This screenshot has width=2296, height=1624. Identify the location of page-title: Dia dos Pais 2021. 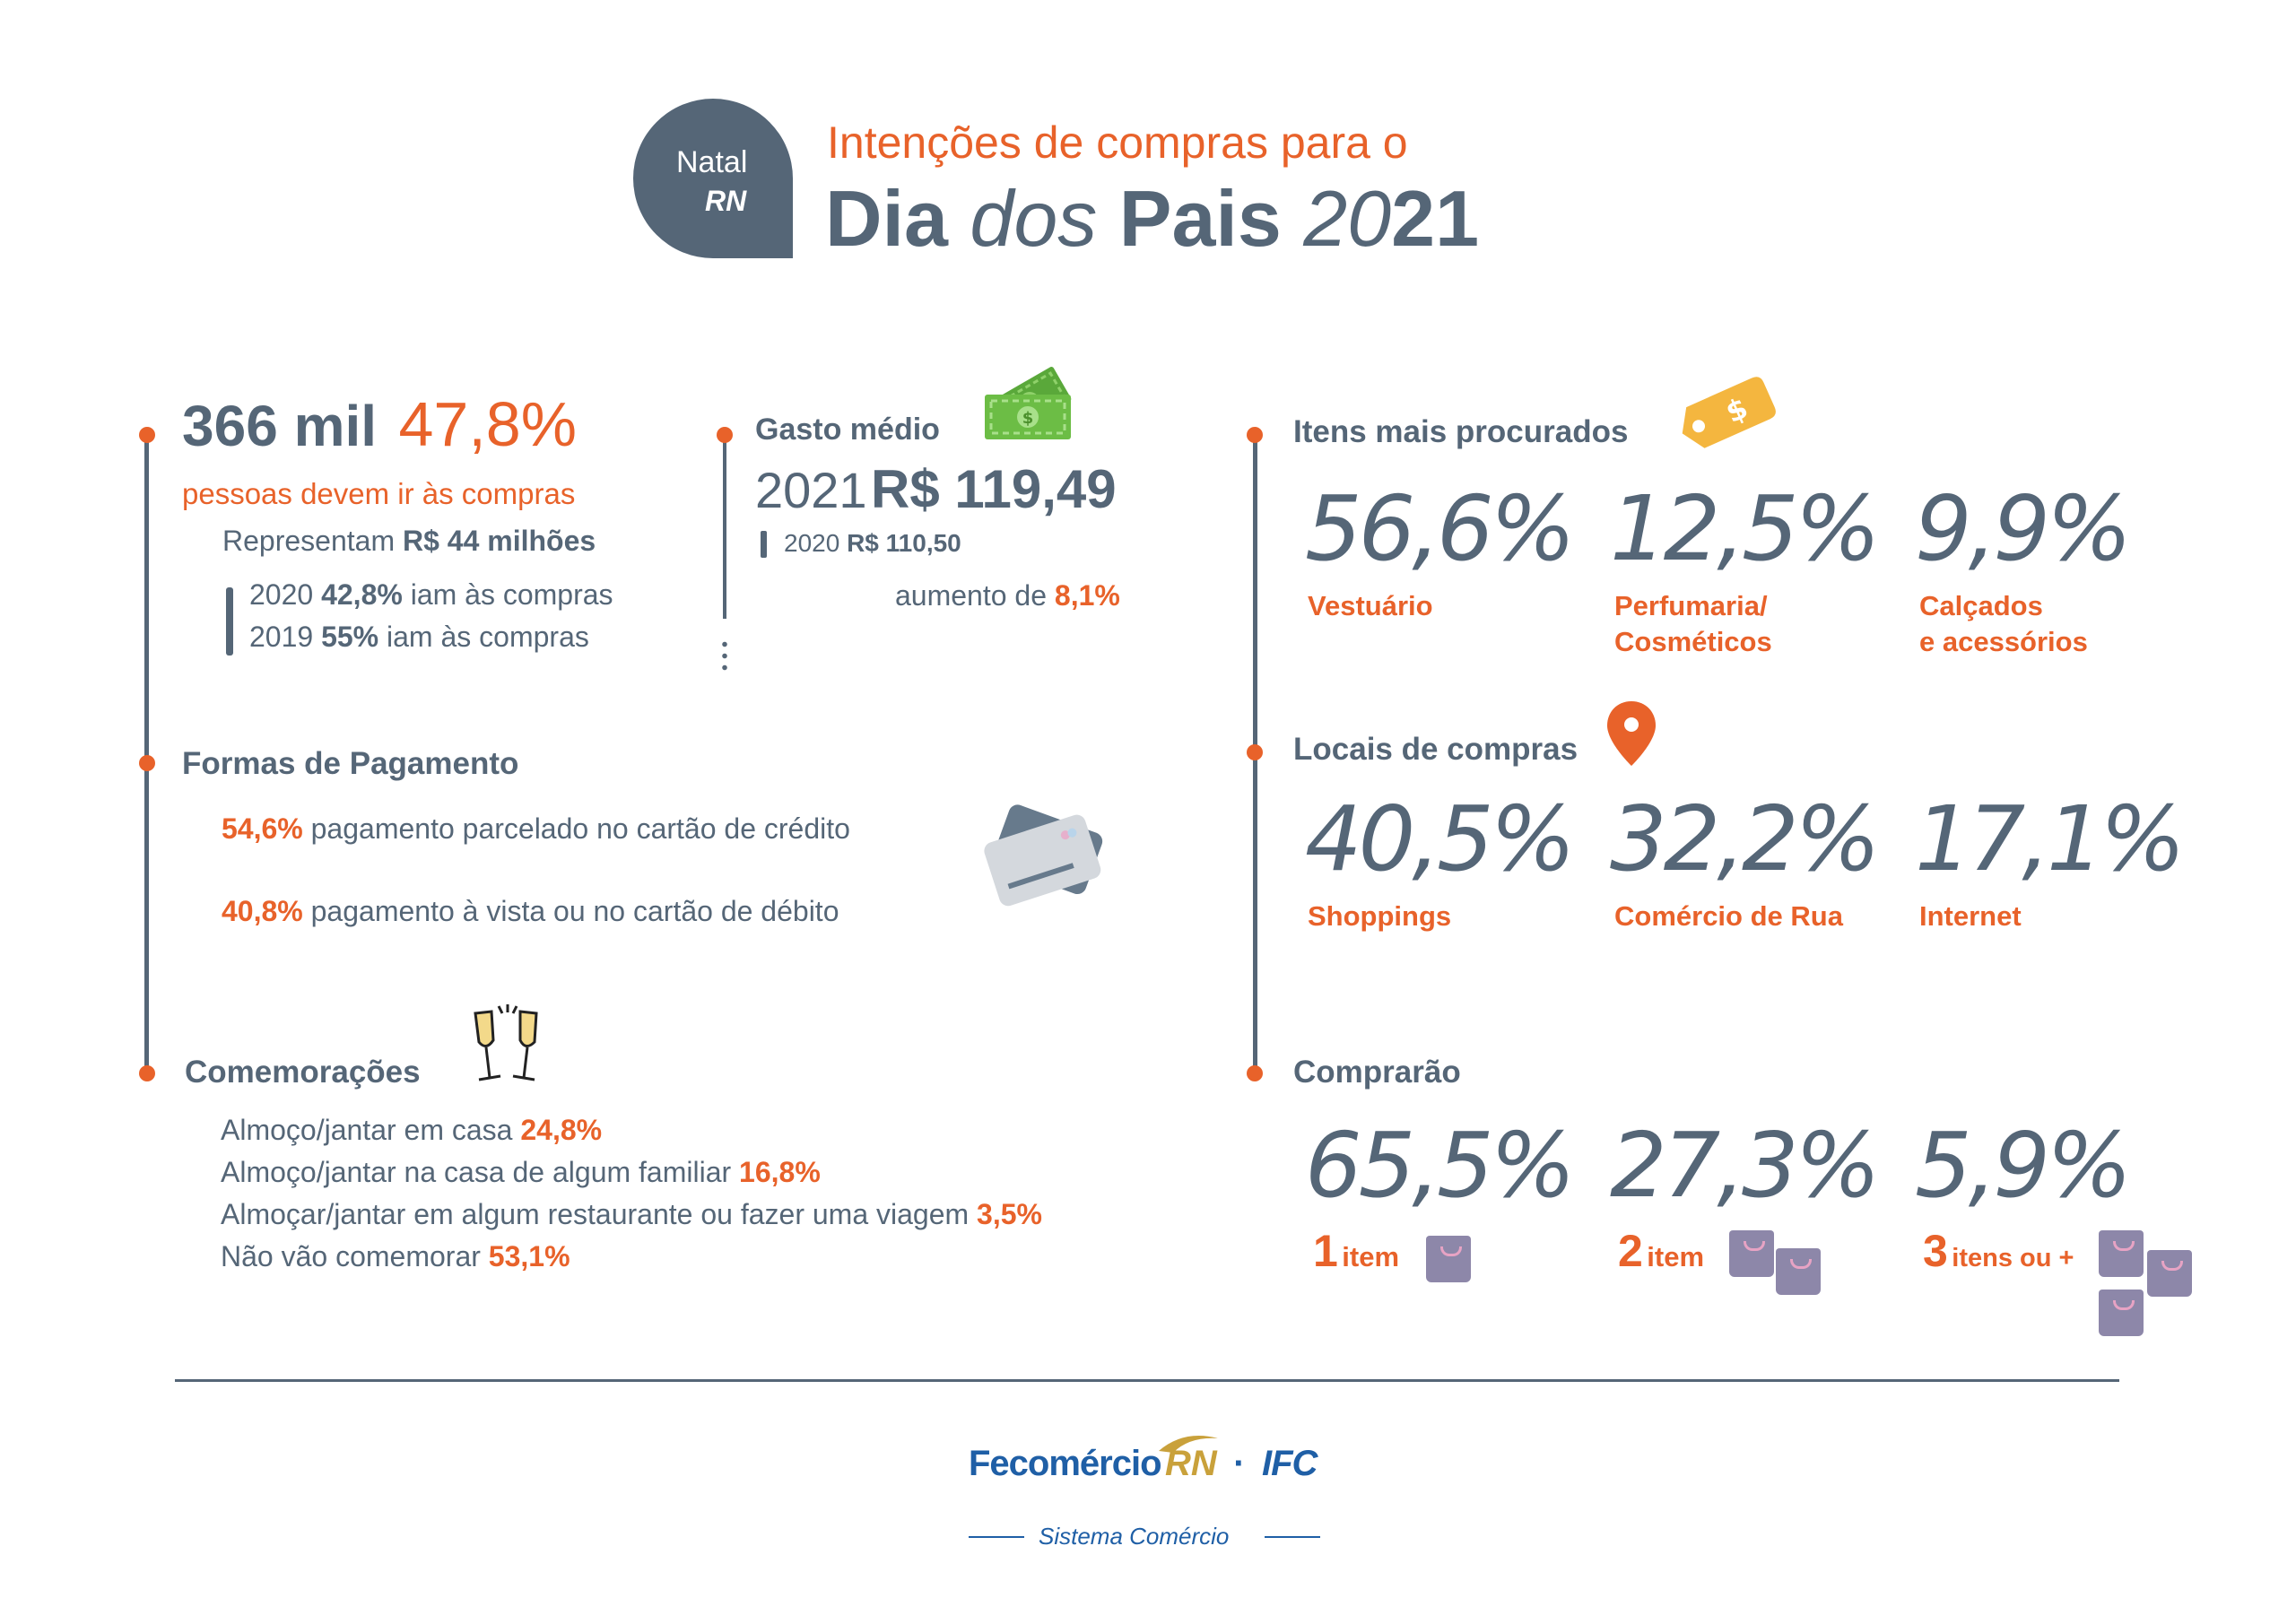
(1152, 218).